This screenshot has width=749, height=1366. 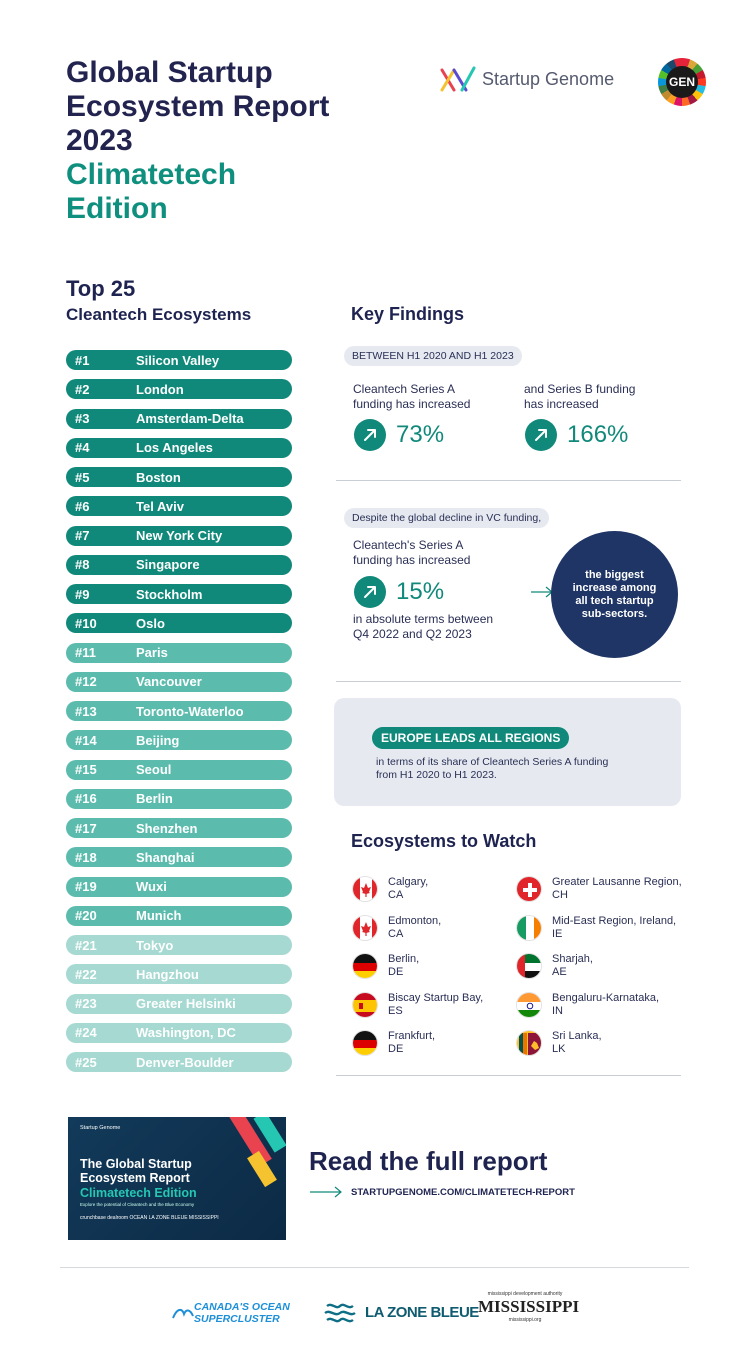 I want to click on rank-ecosystem-name: Wuxi, so click(x=151, y=886).